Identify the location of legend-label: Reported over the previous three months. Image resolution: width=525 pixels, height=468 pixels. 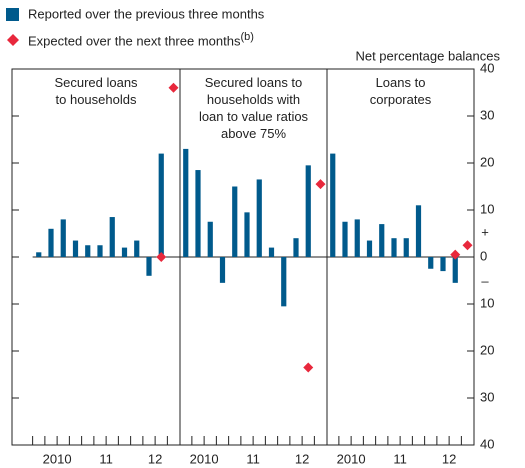
(146, 13).